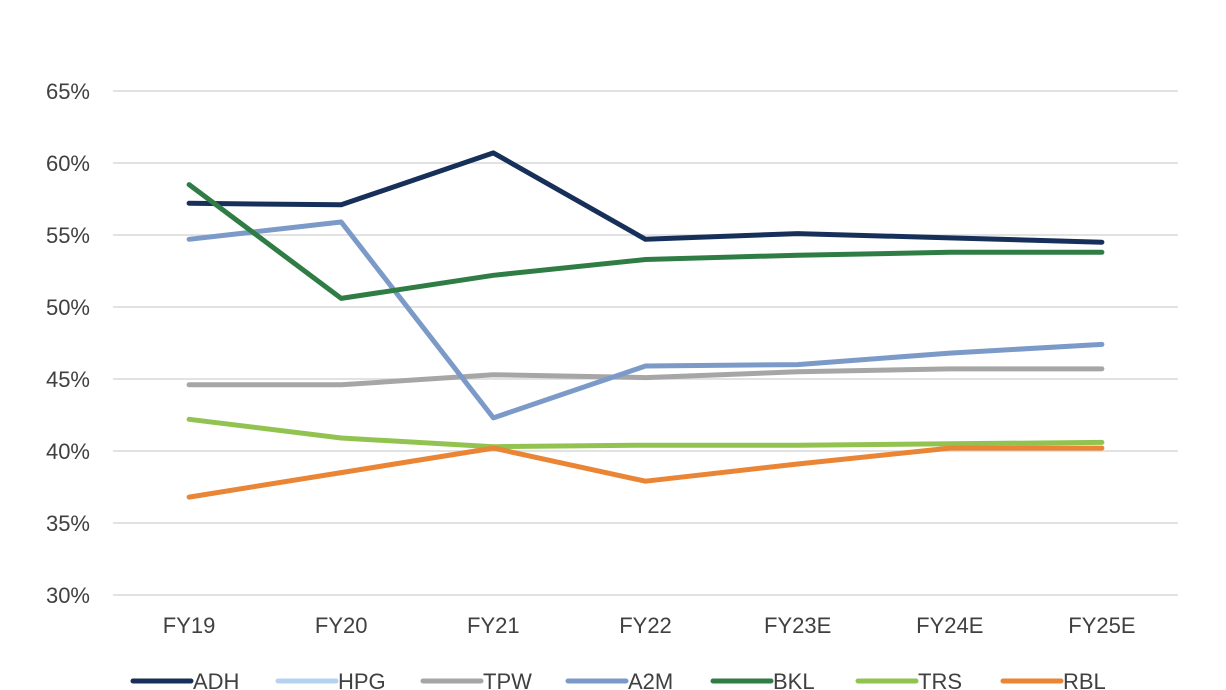  What do you see at coordinates (341, 625) in the screenshot?
I see `x-tick-label: FY20` at bounding box center [341, 625].